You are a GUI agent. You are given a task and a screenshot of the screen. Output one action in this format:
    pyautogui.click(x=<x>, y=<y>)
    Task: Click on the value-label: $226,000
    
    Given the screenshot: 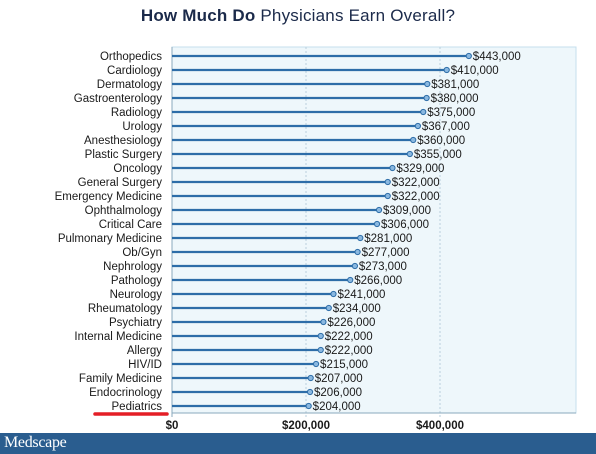 What is the action you would take?
    pyautogui.click(x=351, y=323)
    